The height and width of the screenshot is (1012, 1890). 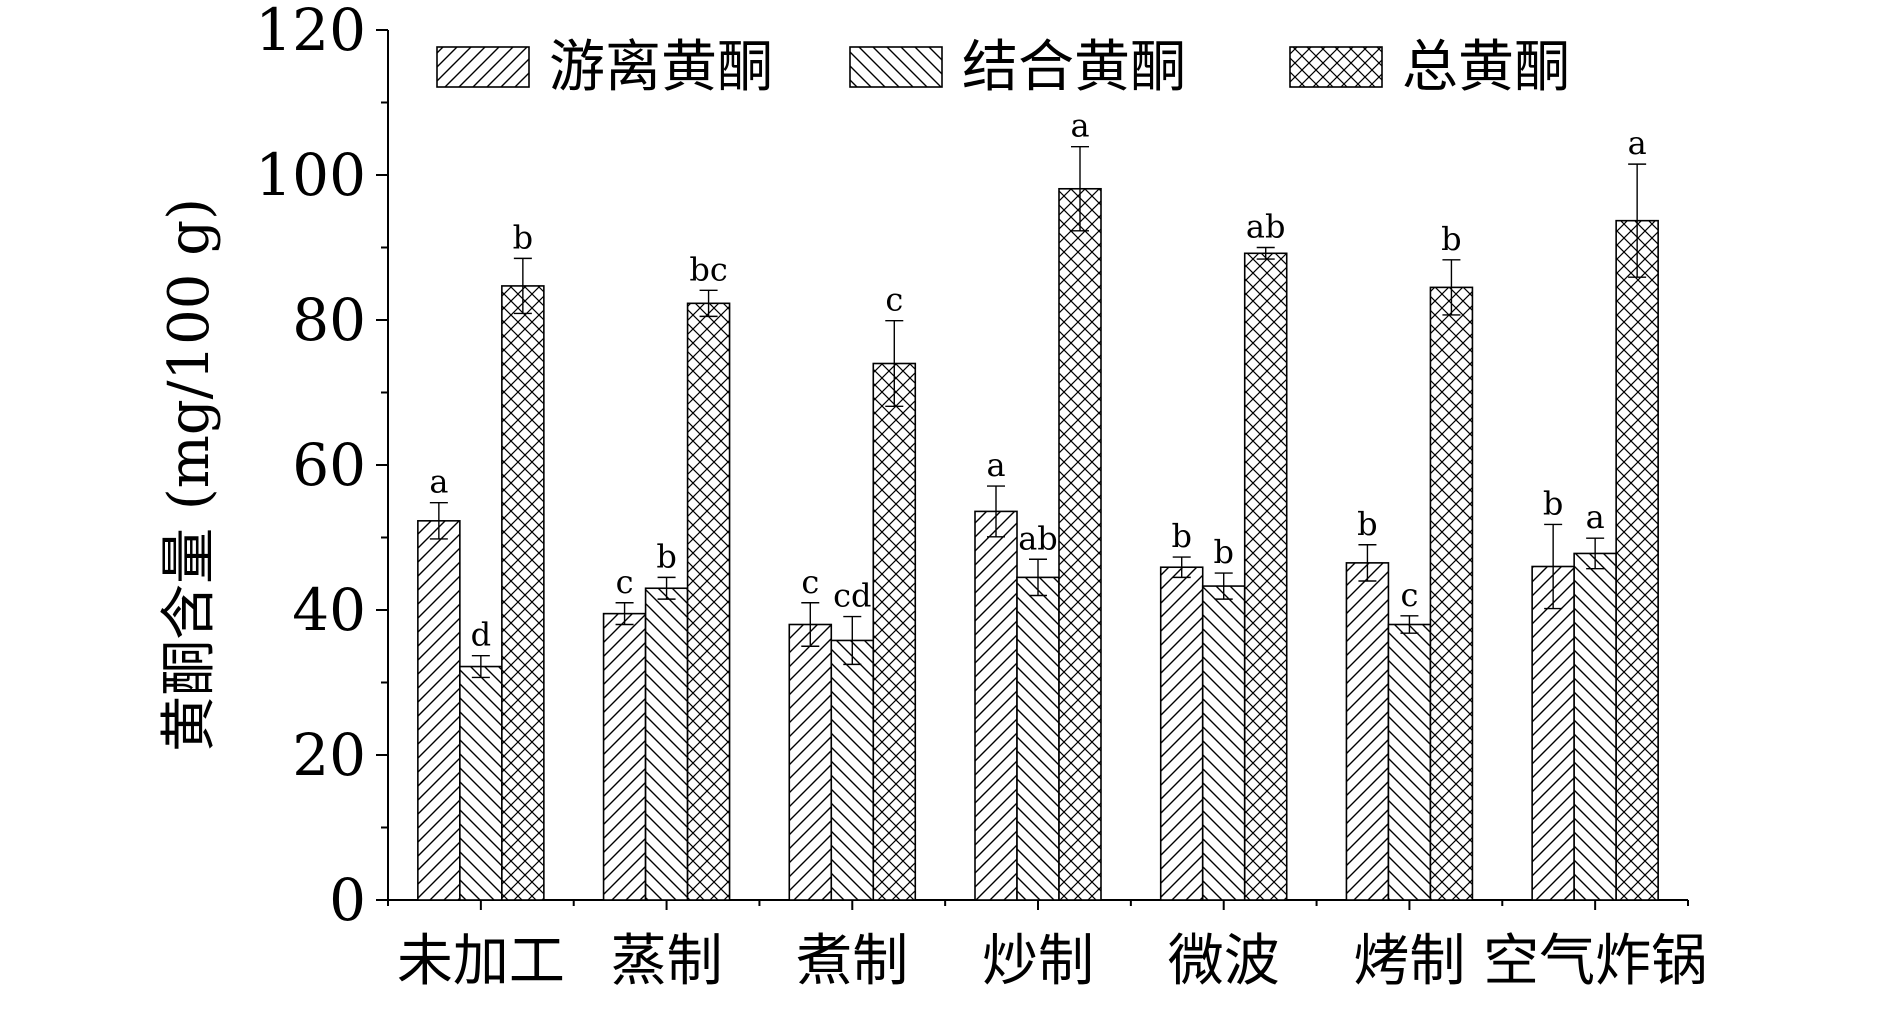 What do you see at coordinates (481, 961) in the screenshot?
I see `x-category-label: 未加工` at bounding box center [481, 961].